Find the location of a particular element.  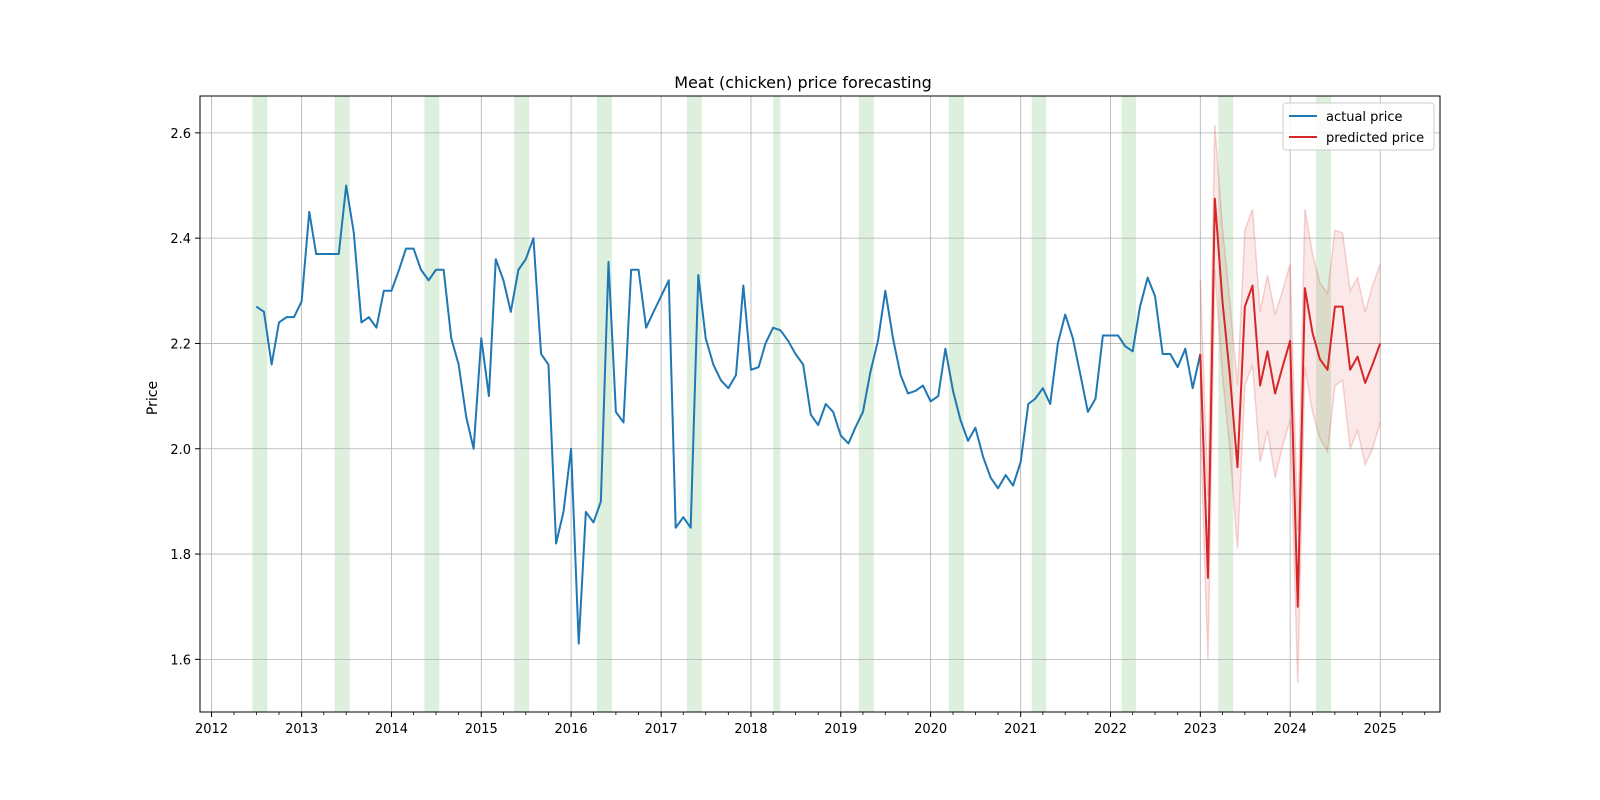

y-tick-label: 2.2 is located at coordinates (180, 344).